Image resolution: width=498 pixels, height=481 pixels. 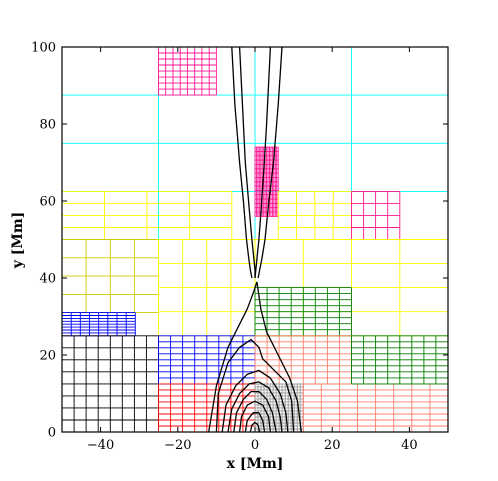 What do you see at coordinates (409, 445) in the screenshot?
I see `x-tick-label-4: 40` at bounding box center [409, 445].